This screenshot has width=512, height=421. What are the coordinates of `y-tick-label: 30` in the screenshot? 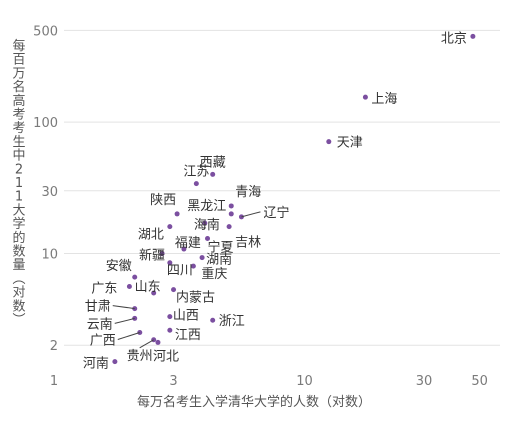 It's located at (49, 192).